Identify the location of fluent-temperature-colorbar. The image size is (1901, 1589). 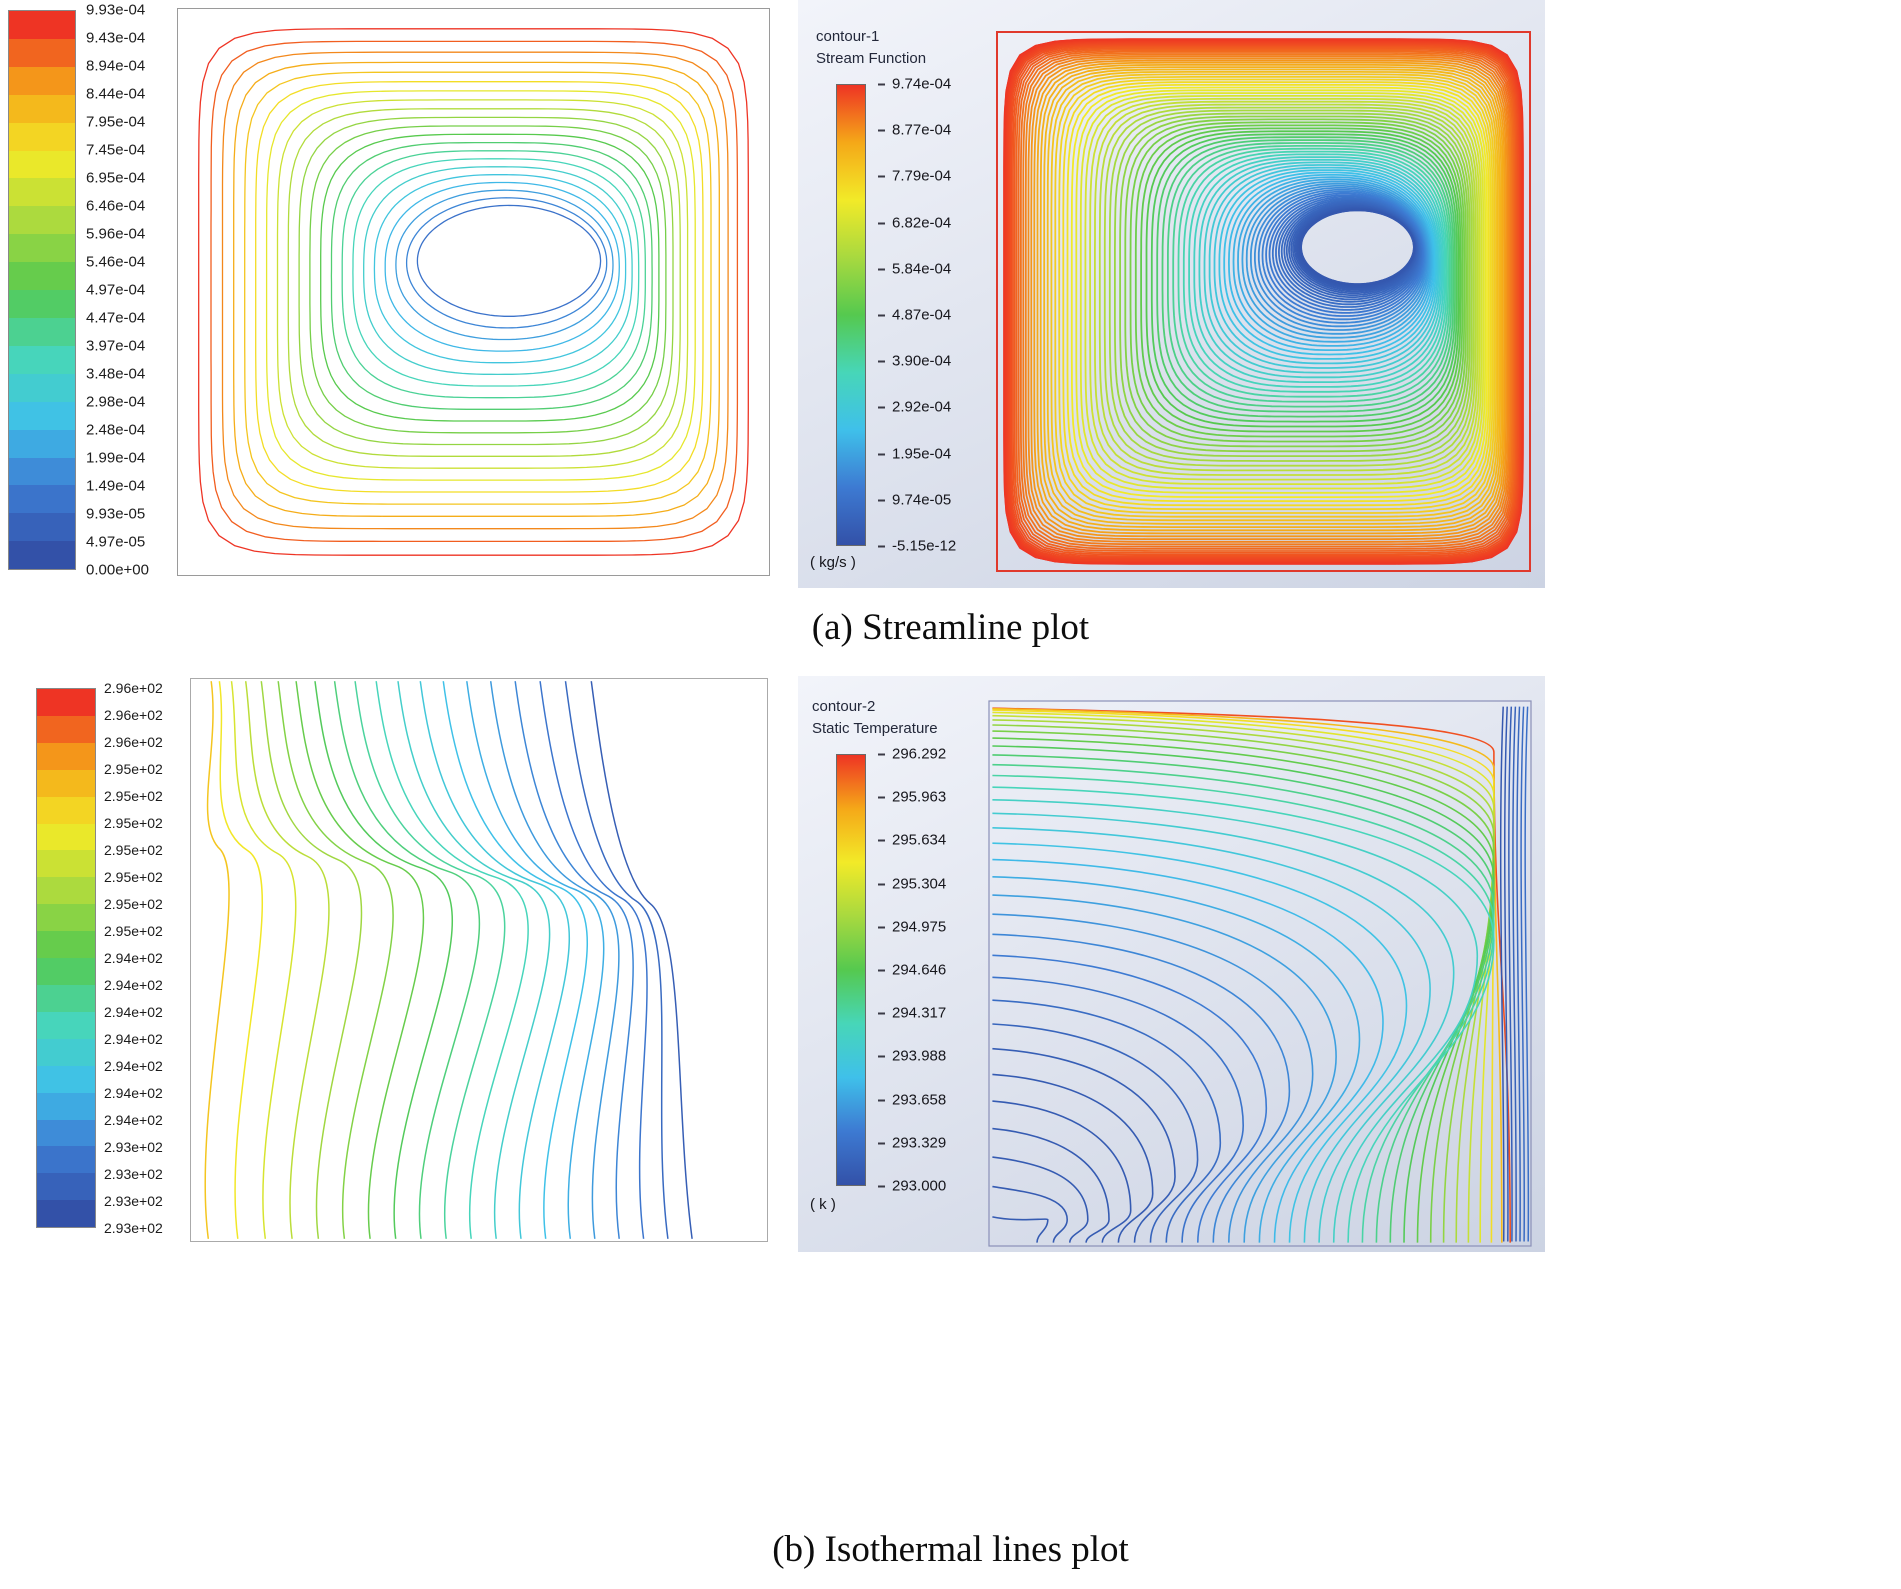
(851, 970).